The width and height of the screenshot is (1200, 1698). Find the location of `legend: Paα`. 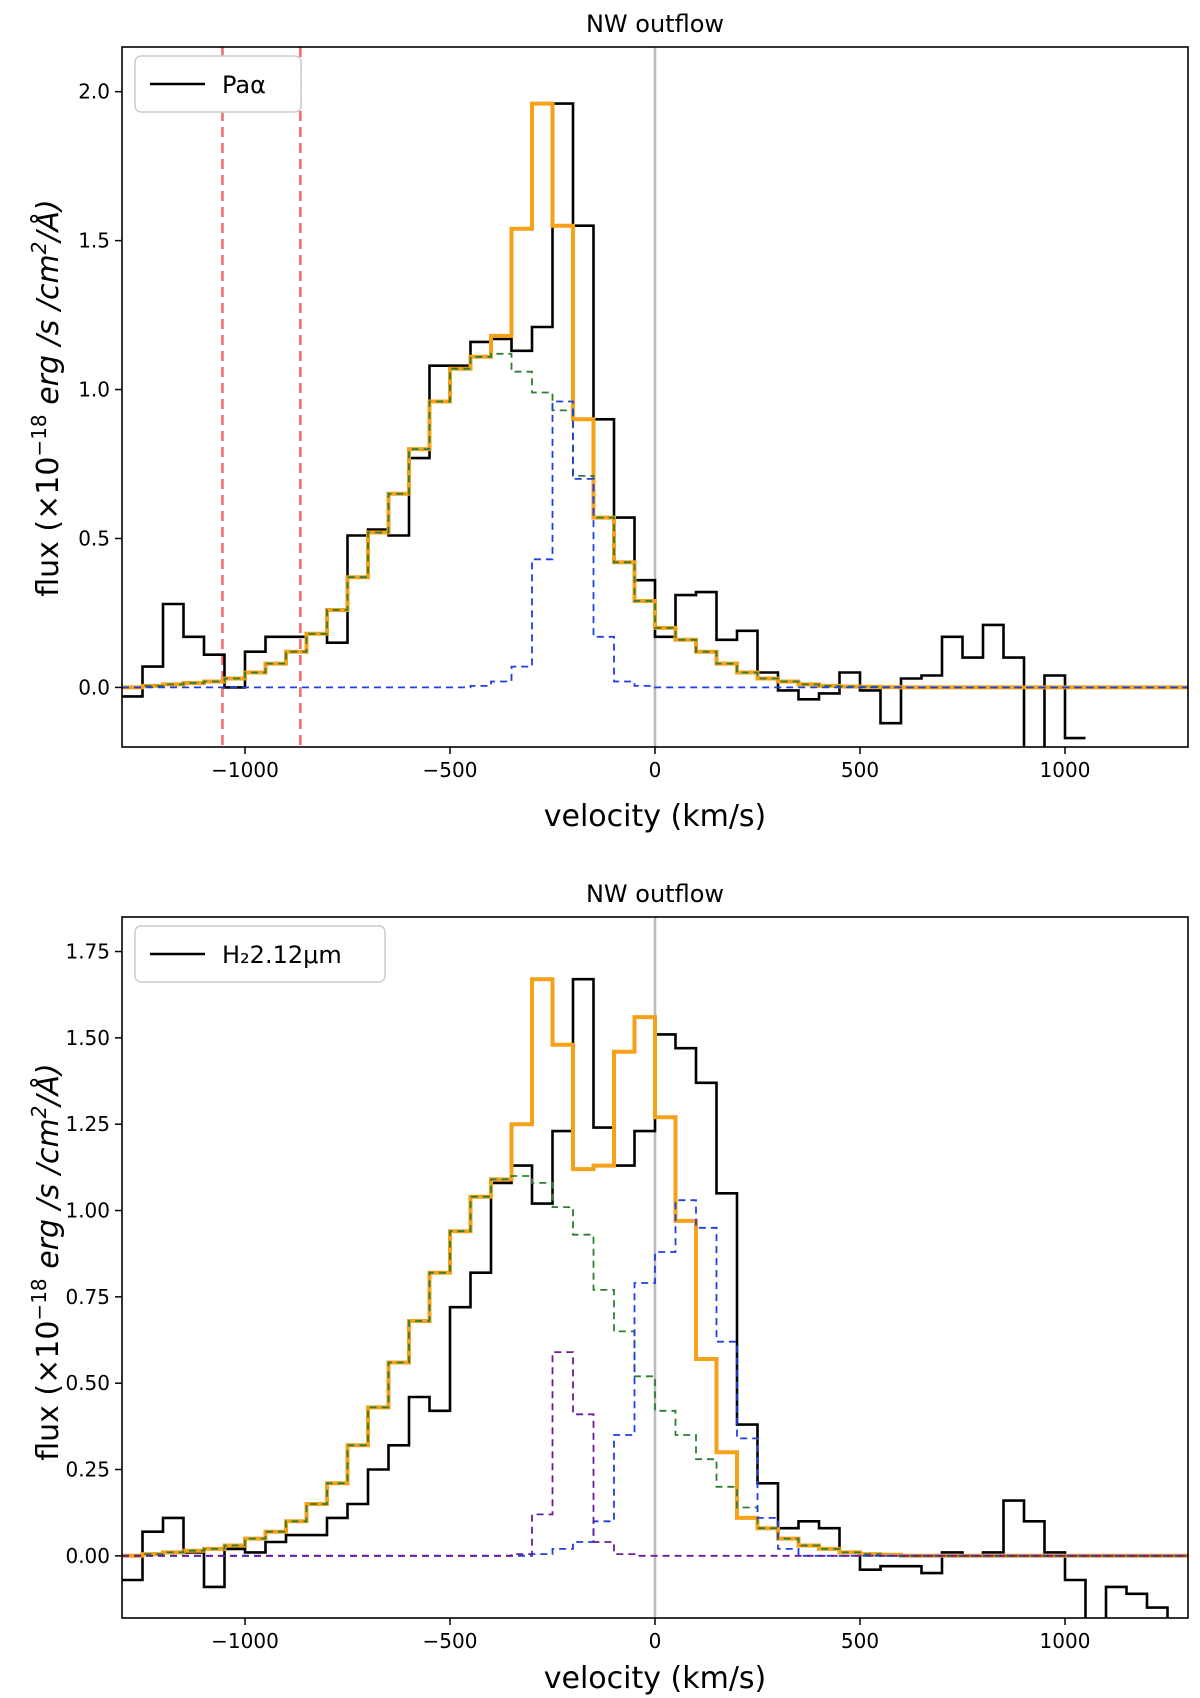

legend: Paα is located at coordinates (218, 84).